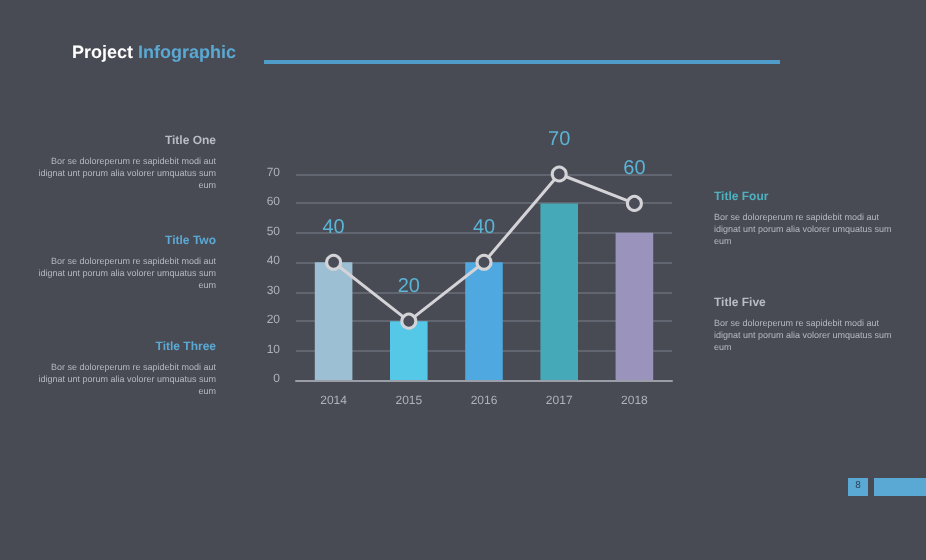 This screenshot has height=560, width=926. Describe the element at coordinates (154, 52) in the screenshot. I see `chart-title: Project Infographic` at that location.